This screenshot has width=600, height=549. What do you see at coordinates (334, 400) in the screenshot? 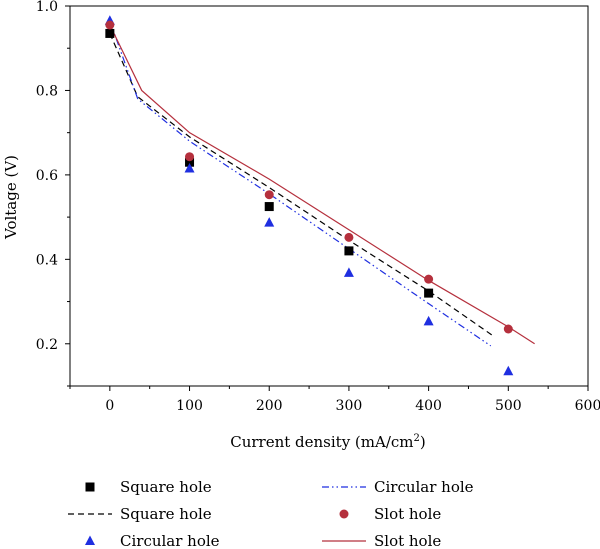
I see `x-axis: 0 100 200 300 400 500 600` at bounding box center [334, 400].